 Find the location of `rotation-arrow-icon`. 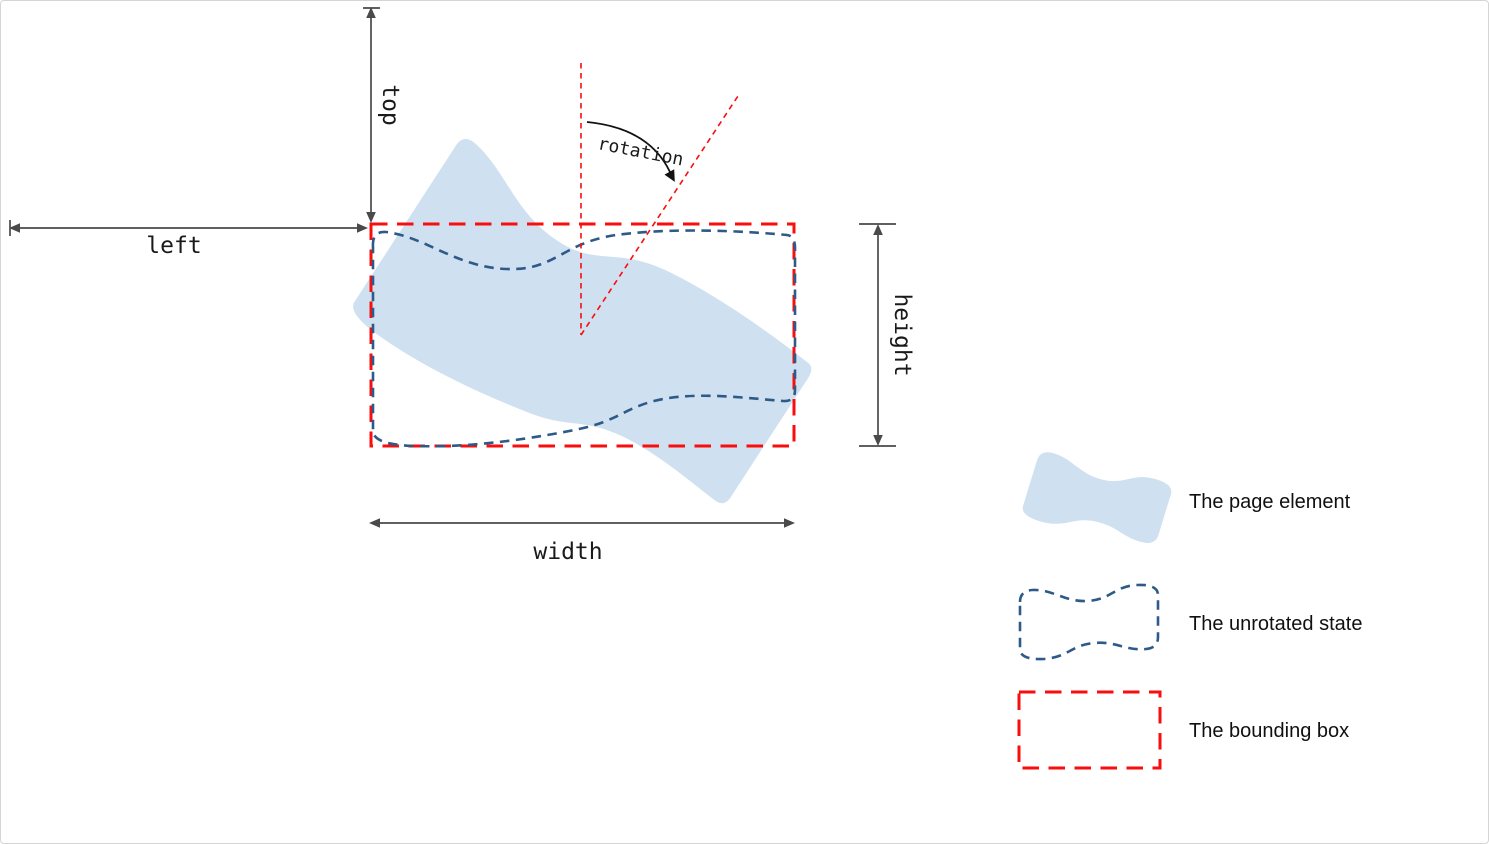

rotation-arrow-icon is located at coordinates (628, 147).